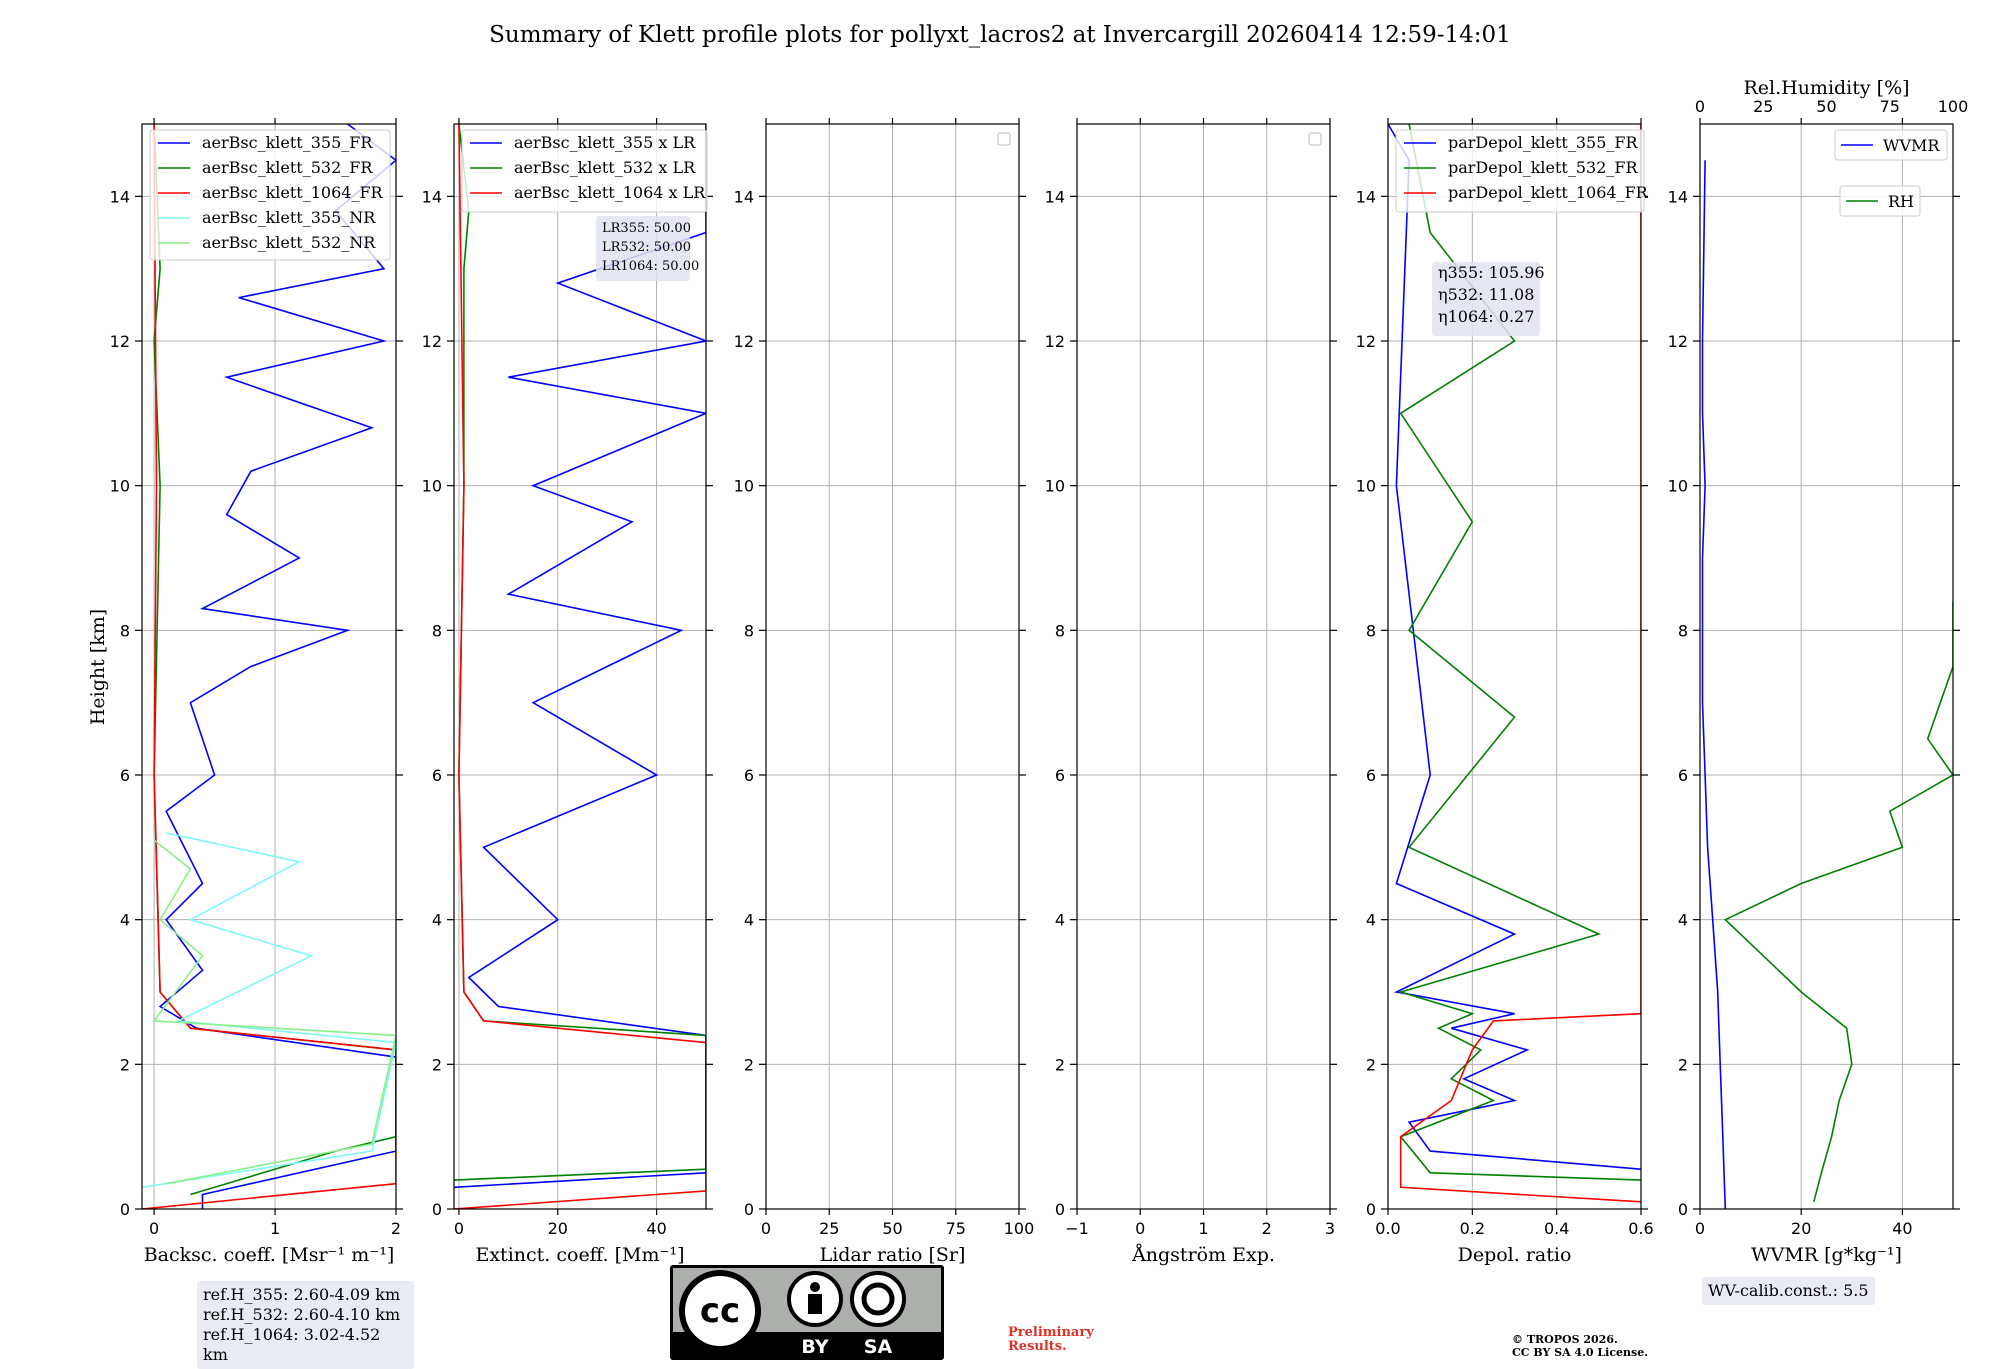 This screenshot has height=1369, width=2000. I want to click on y-axis-label: Height [km], so click(98, 667).